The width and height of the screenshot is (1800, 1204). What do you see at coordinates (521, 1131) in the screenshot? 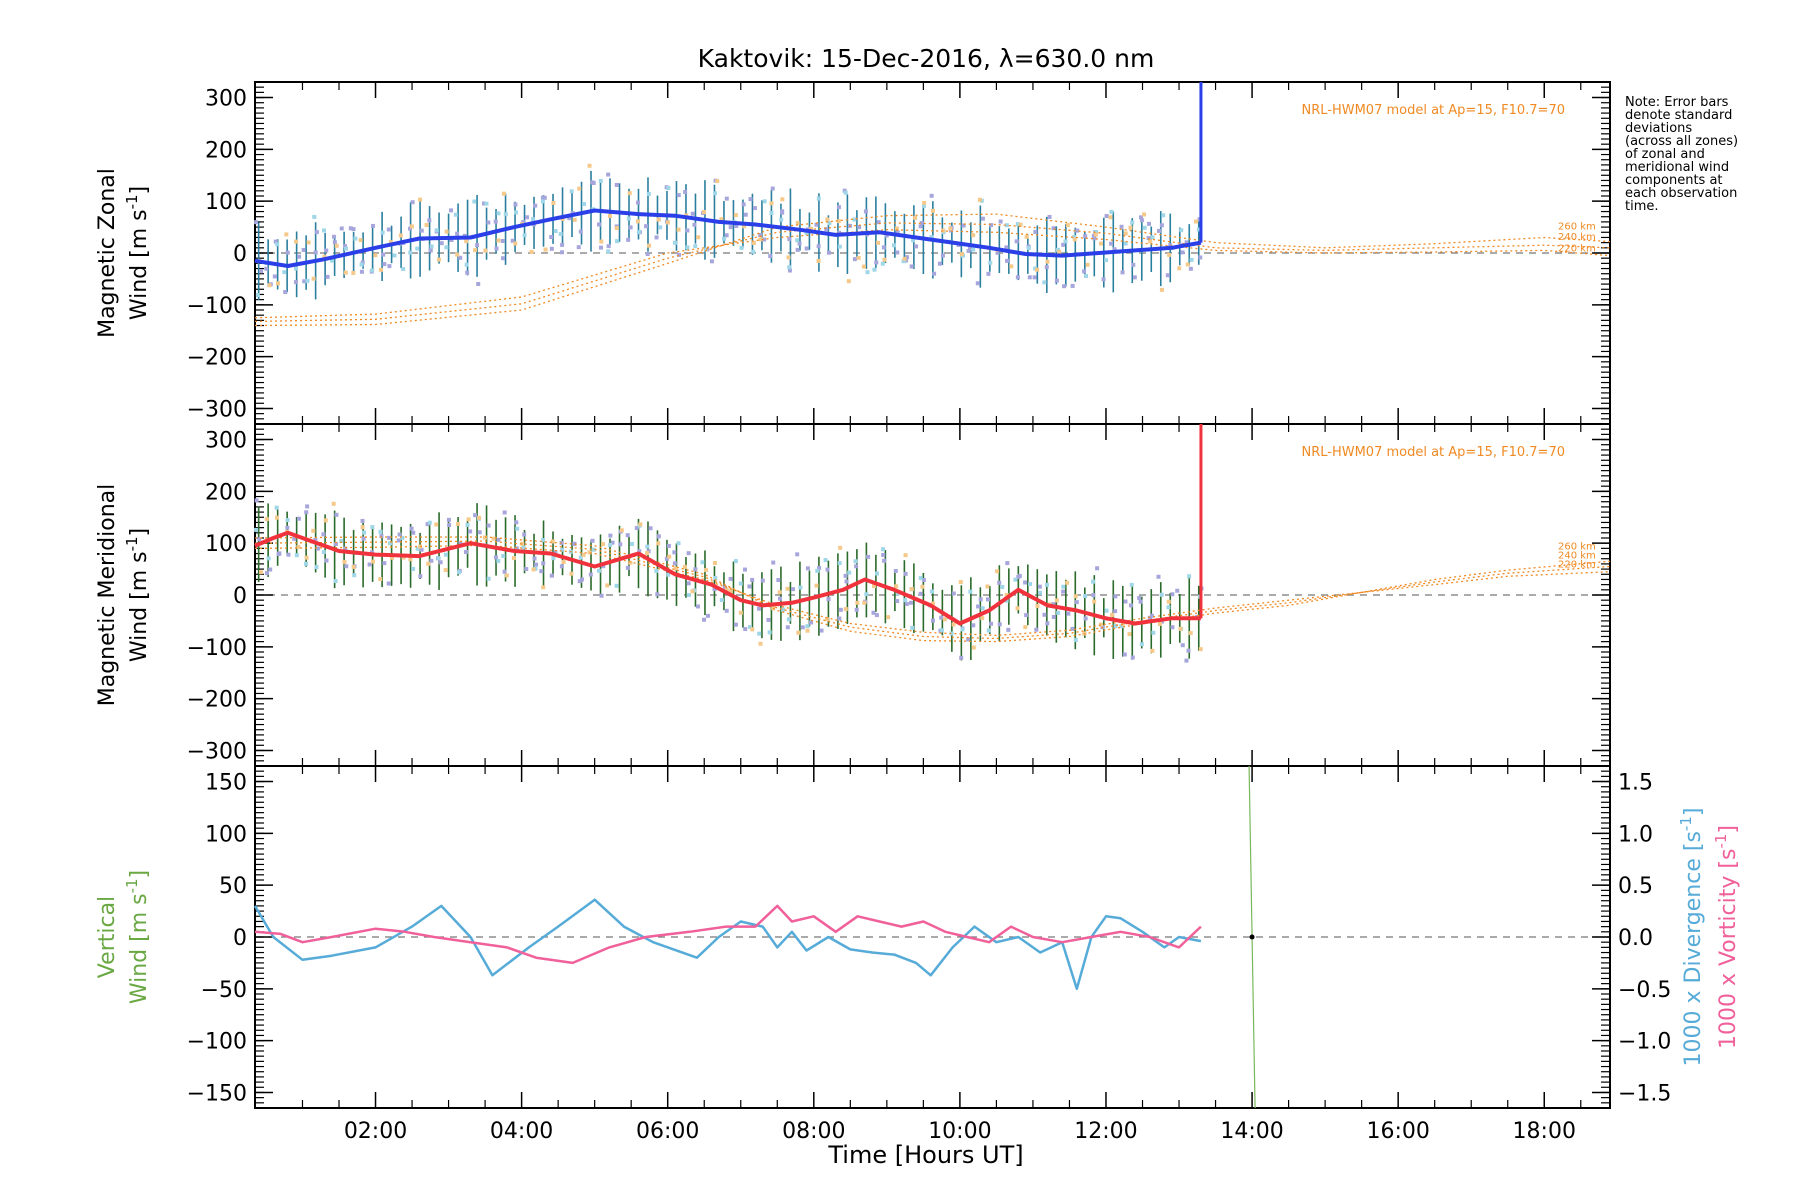
I see `x-tick-label: 04:00` at bounding box center [521, 1131].